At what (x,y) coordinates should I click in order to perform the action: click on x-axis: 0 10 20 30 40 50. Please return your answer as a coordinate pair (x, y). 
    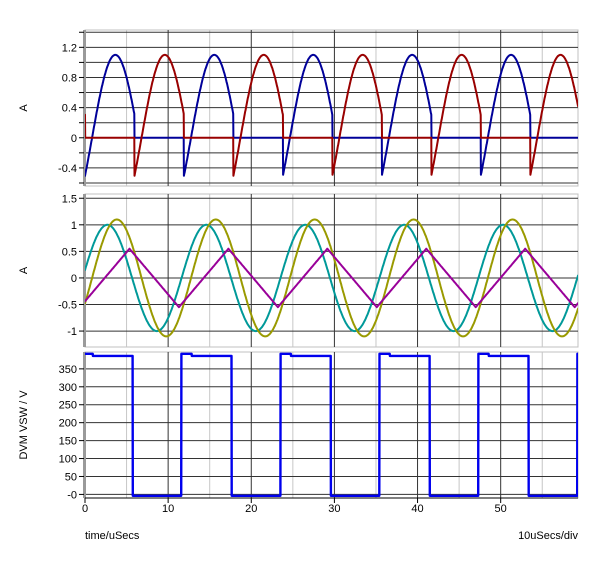
    Looking at the image, I should click on (330, 506).